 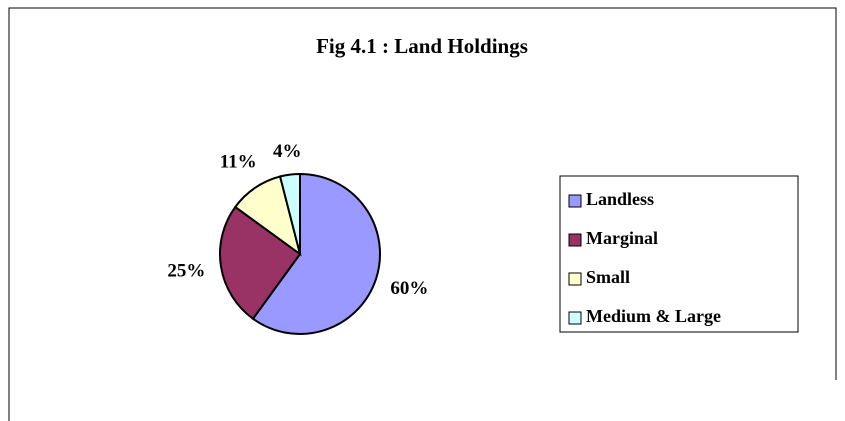 I want to click on legend-box, so click(x=679, y=254).